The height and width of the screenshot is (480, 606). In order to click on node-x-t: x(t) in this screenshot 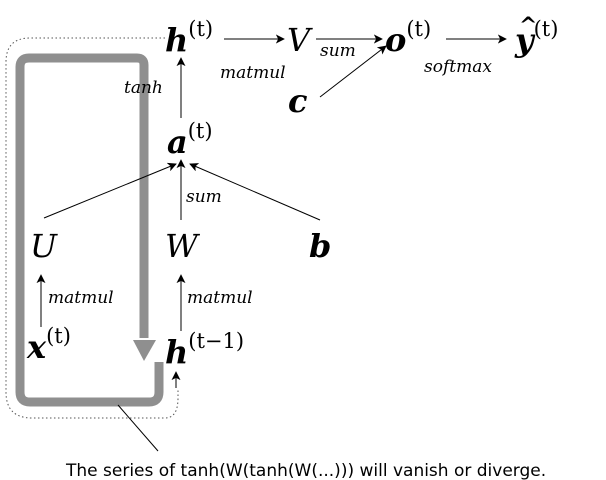, I will do `click(48, 345)`.